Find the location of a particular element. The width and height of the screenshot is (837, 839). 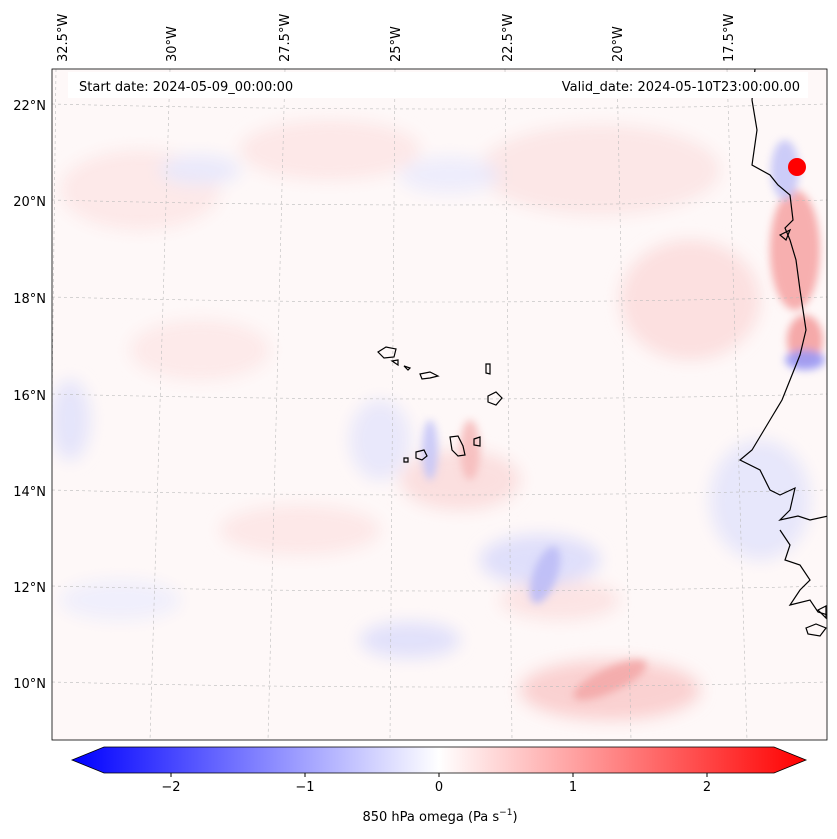

lat-label-20n: 20°N is located at coordinates (29, 202).